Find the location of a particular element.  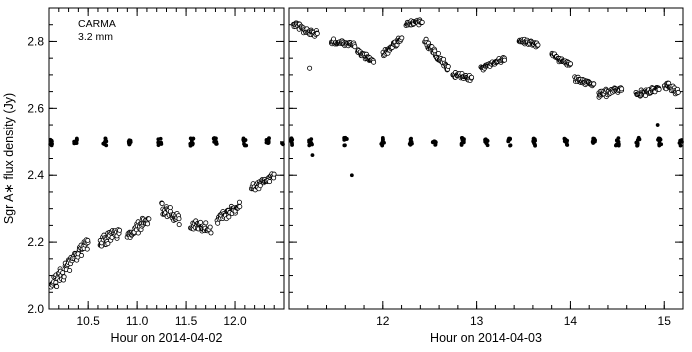

x-tick-label: 11.5 is located at coordinates (186, 321).